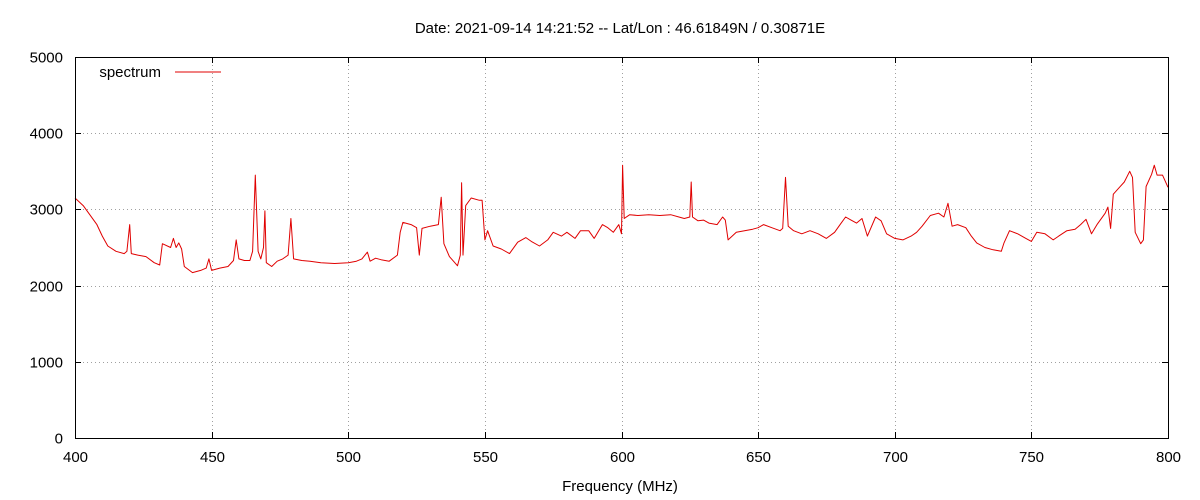  Describe the element at coordinates (75, 457) in the screenshot. I see `x-tick-label: 400` at that location.